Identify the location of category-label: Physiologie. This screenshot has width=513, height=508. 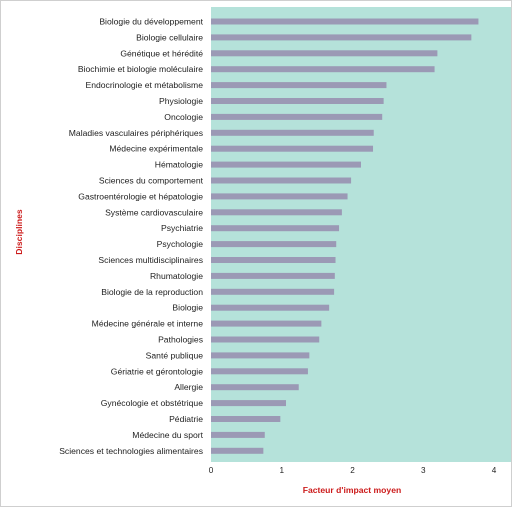
(181, 101).